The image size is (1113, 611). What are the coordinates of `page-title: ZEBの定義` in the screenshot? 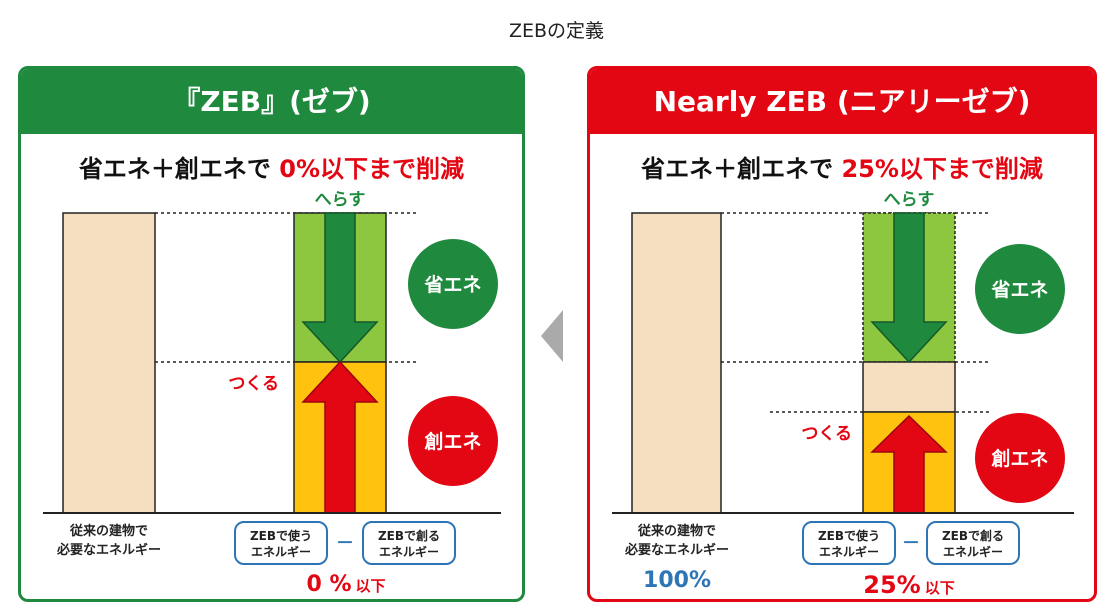 It's located at (556, 31).